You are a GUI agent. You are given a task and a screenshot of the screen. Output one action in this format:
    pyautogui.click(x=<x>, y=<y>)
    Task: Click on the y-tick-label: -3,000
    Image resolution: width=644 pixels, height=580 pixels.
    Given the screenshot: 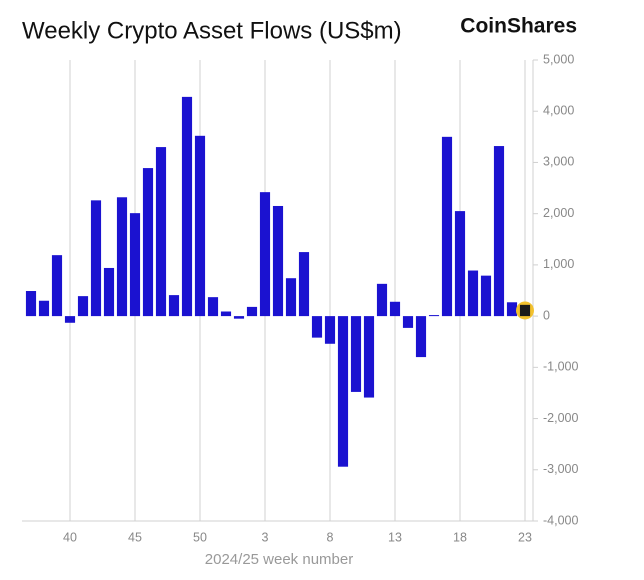 What is the action you would take?
    pyautogui.click(x=560, y=469)
    